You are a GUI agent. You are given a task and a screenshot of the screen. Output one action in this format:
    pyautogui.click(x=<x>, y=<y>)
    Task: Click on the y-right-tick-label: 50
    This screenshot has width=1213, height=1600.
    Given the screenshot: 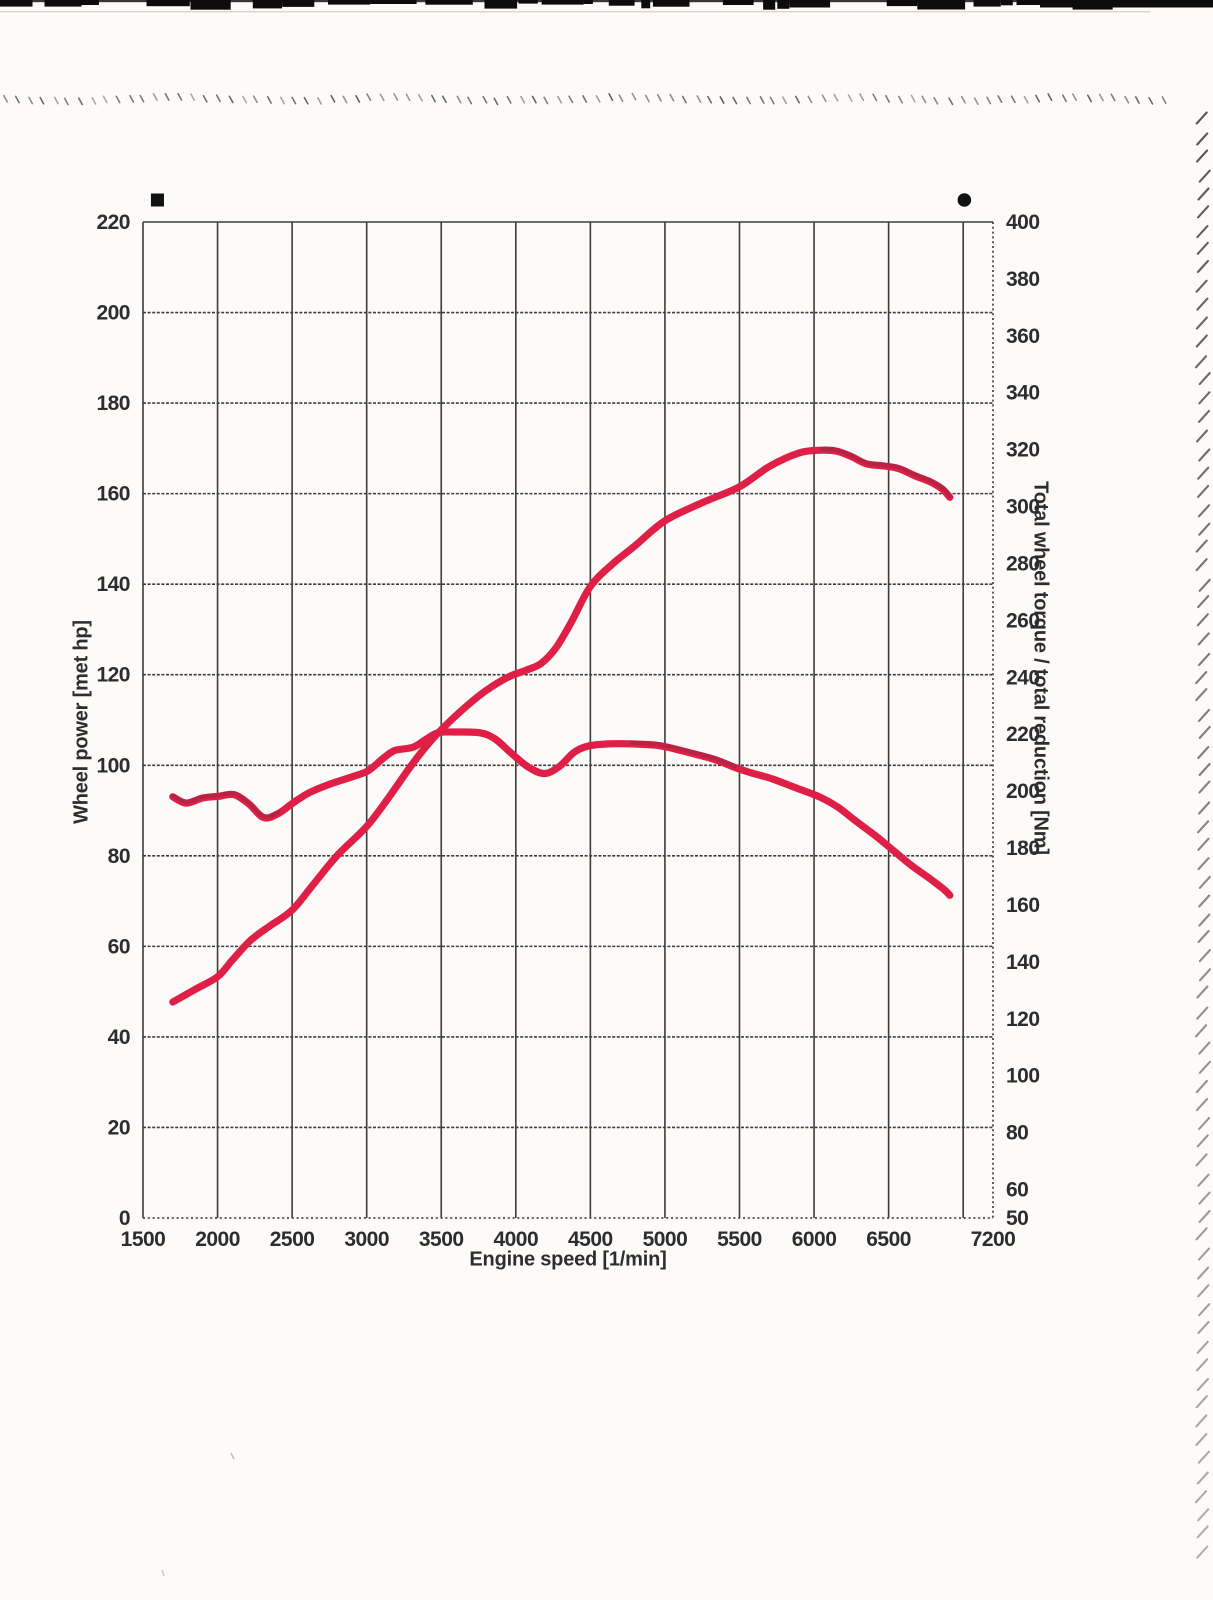 What is the action you would take?
    pyautogui.click(x=1017, y=1218)
    